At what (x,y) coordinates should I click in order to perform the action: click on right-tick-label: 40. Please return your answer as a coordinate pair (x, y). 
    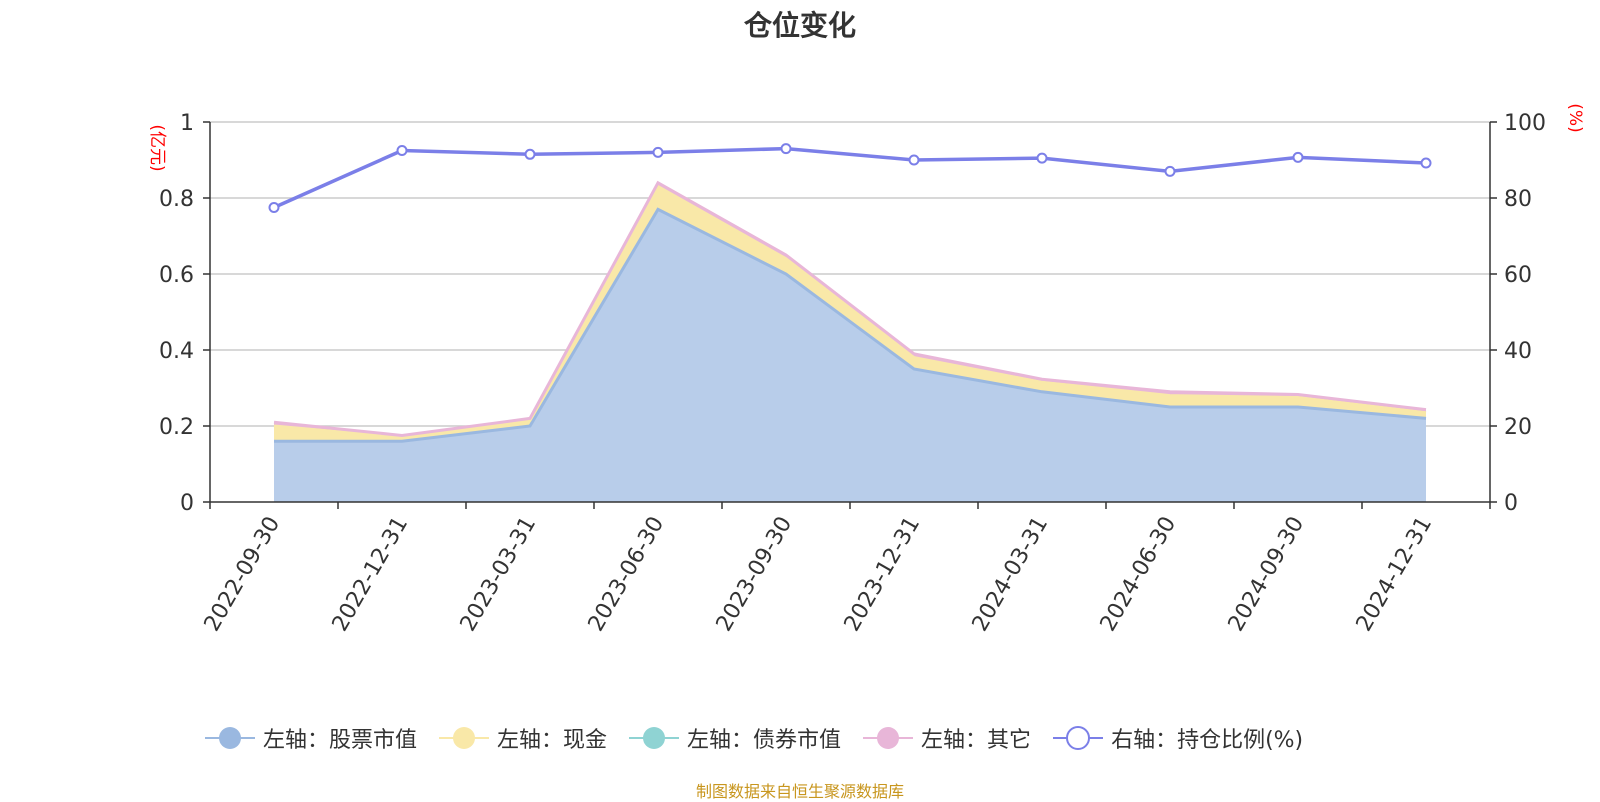
    Looking at the image, I should click on (1518, 351).